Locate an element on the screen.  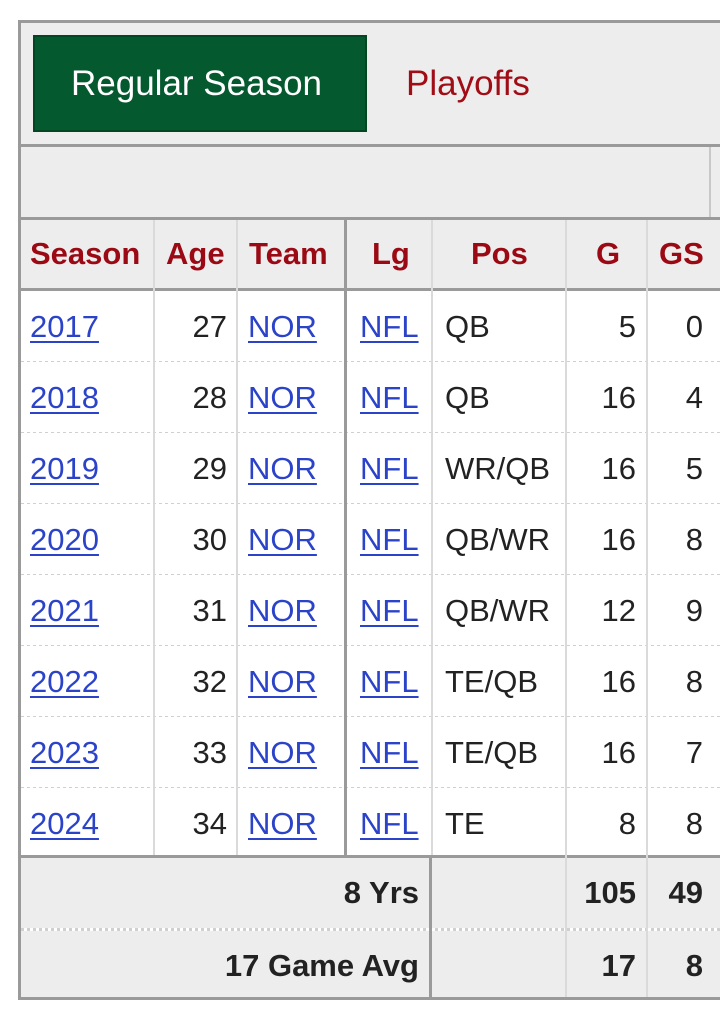
table-row: 2018 28 NOR NFL QB 16 4 is located at coordinates (370, 397).